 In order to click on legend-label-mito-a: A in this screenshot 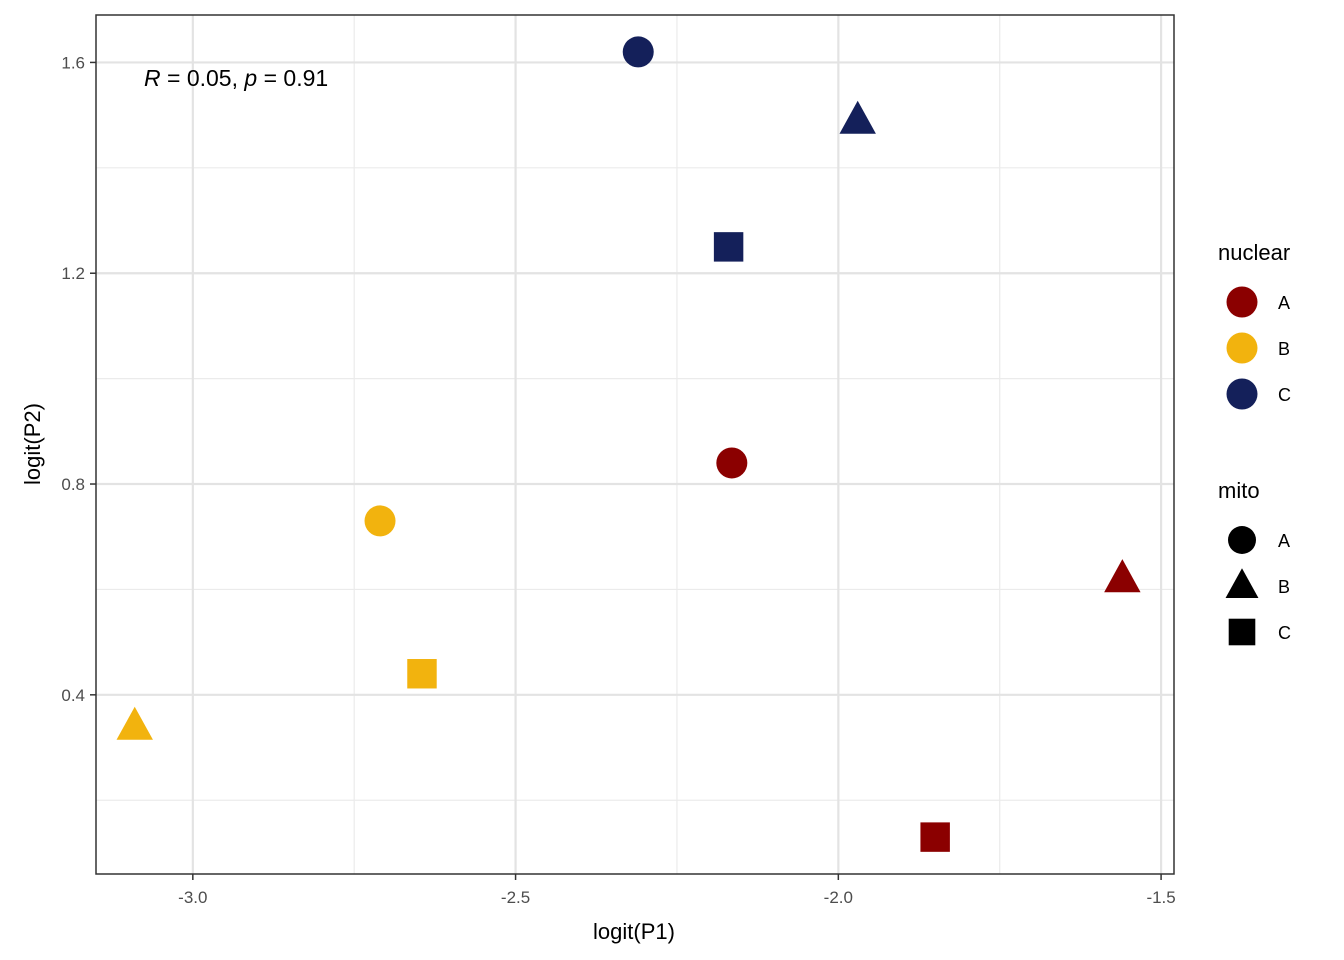, I will do `click(1284, 541)`.